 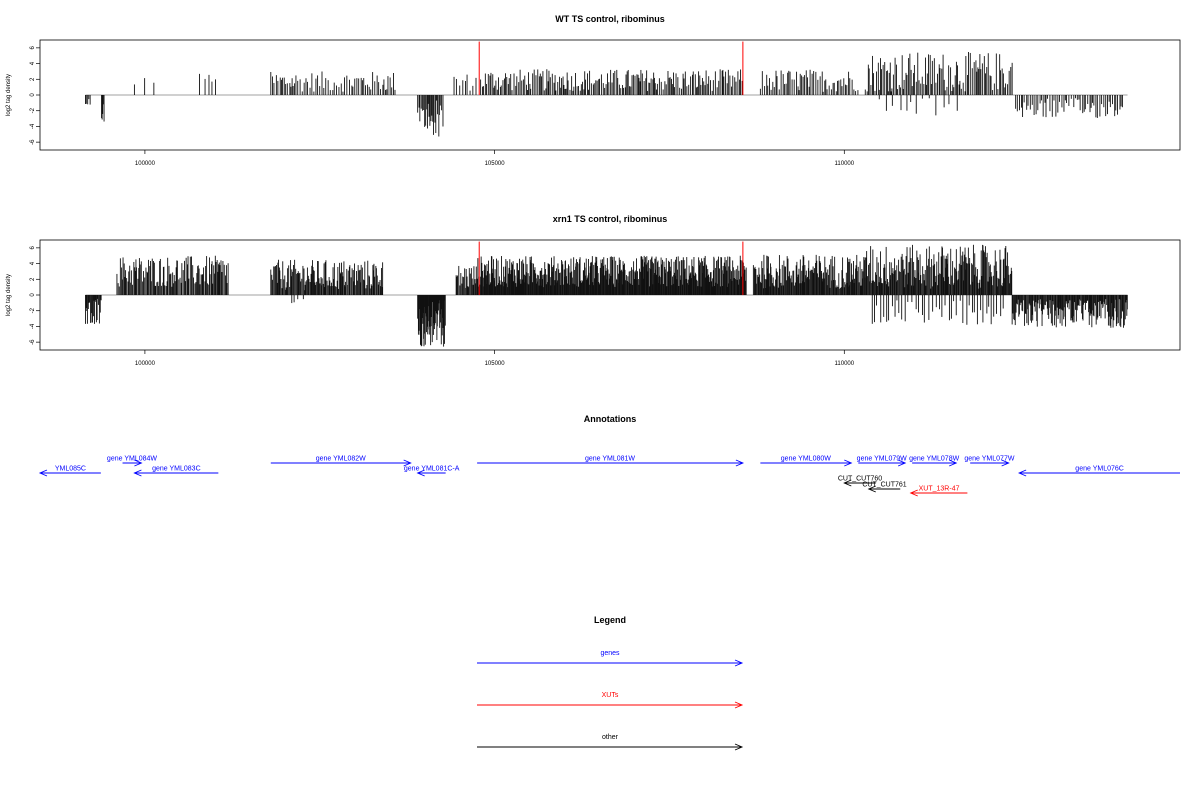 What do you see at coordinates (610, 700) in the screenshot?
I see `legend-item-xuts: XUTs` at bounding box center [610, 700].